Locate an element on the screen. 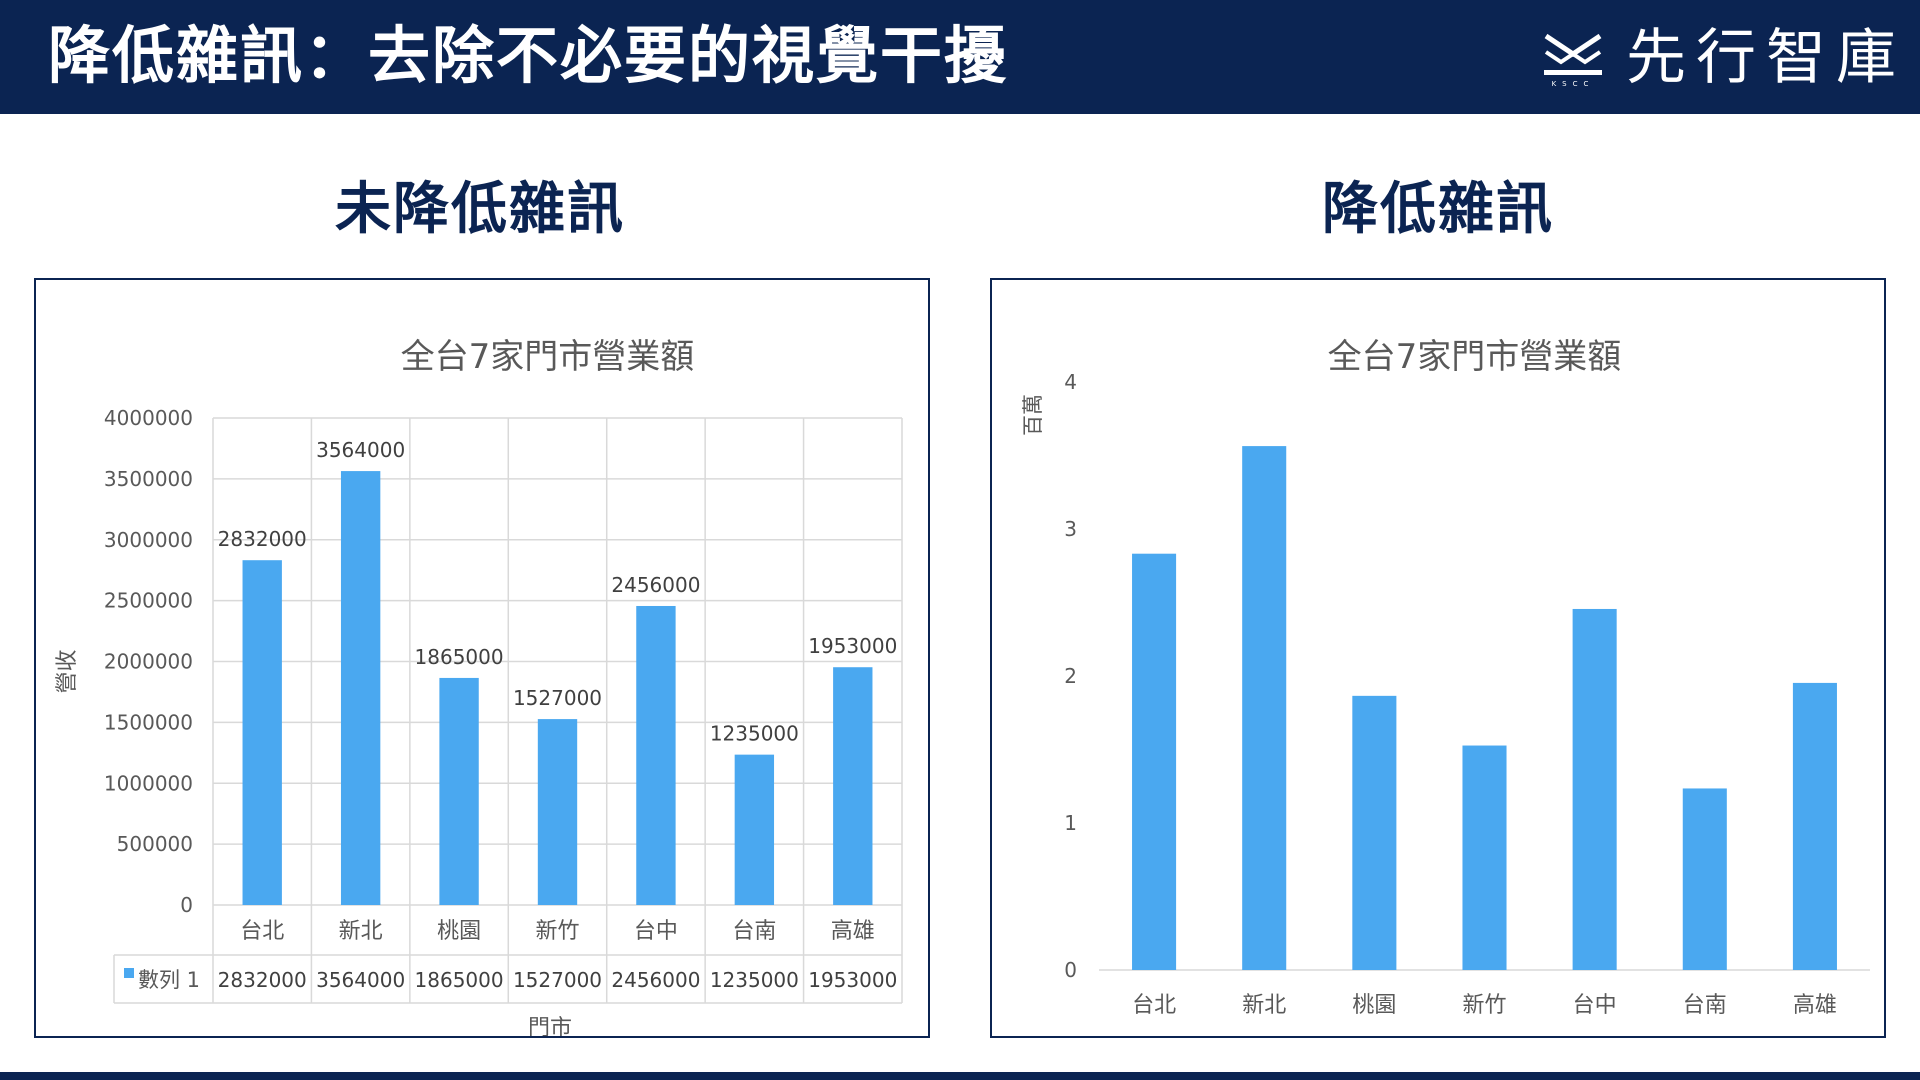 The image size is (1920, 1080). data-label: 2832000 is located at coordinates (262, 539).